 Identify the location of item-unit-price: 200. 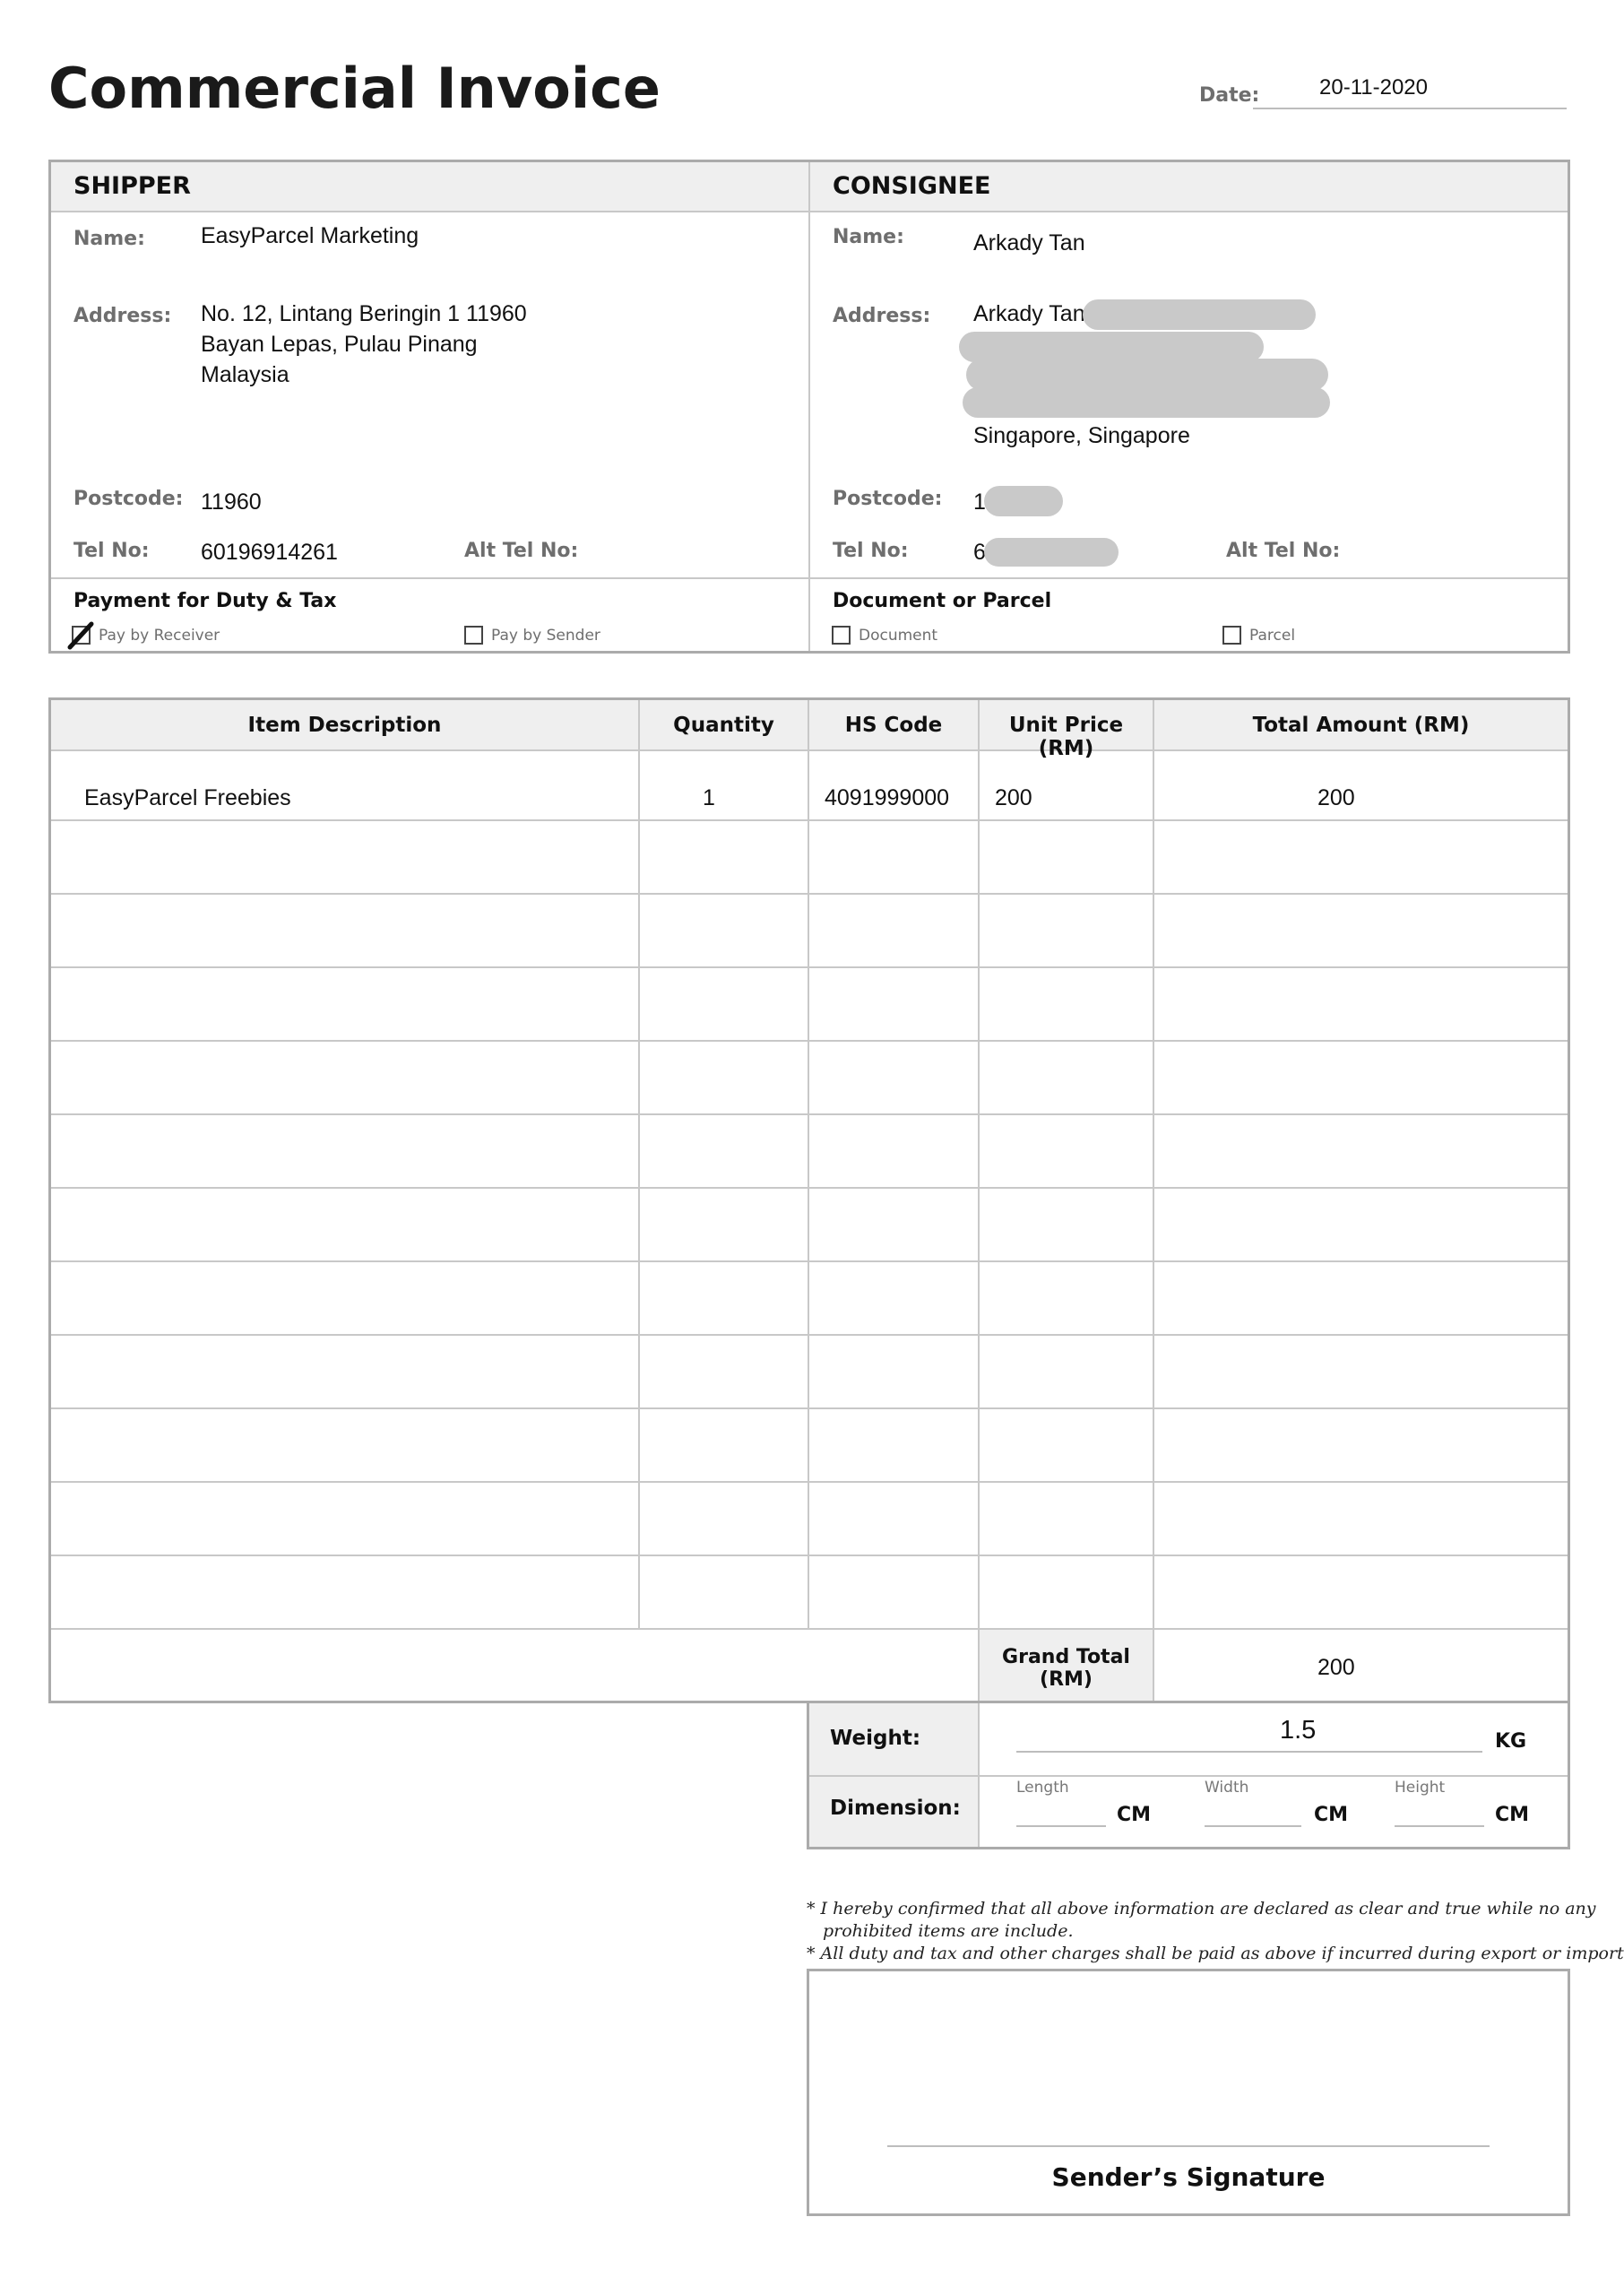
(1014, 798).